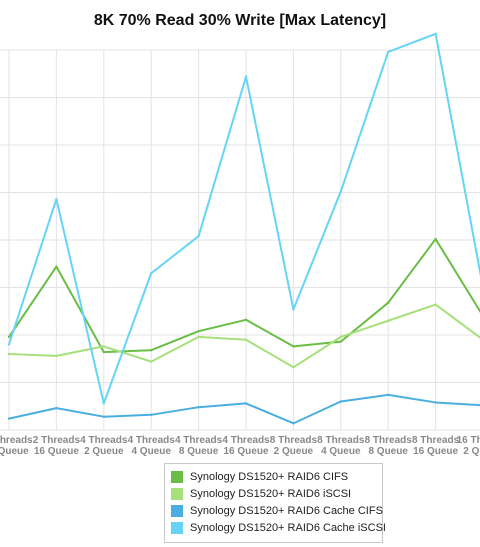  Describe the element at coordinates (199, 446) in the screenshot. I see `x-tick-label: 4 Threads 8 Queue` at that location.